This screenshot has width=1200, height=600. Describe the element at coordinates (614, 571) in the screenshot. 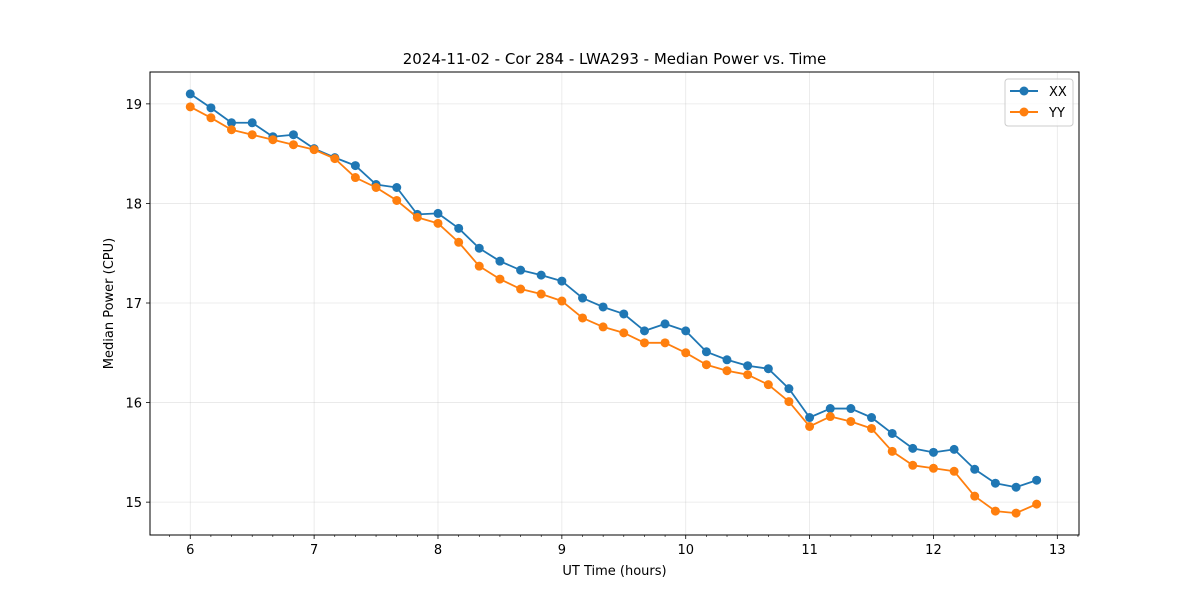

I see `x-axis-label: UT Time (hours)` at that location.